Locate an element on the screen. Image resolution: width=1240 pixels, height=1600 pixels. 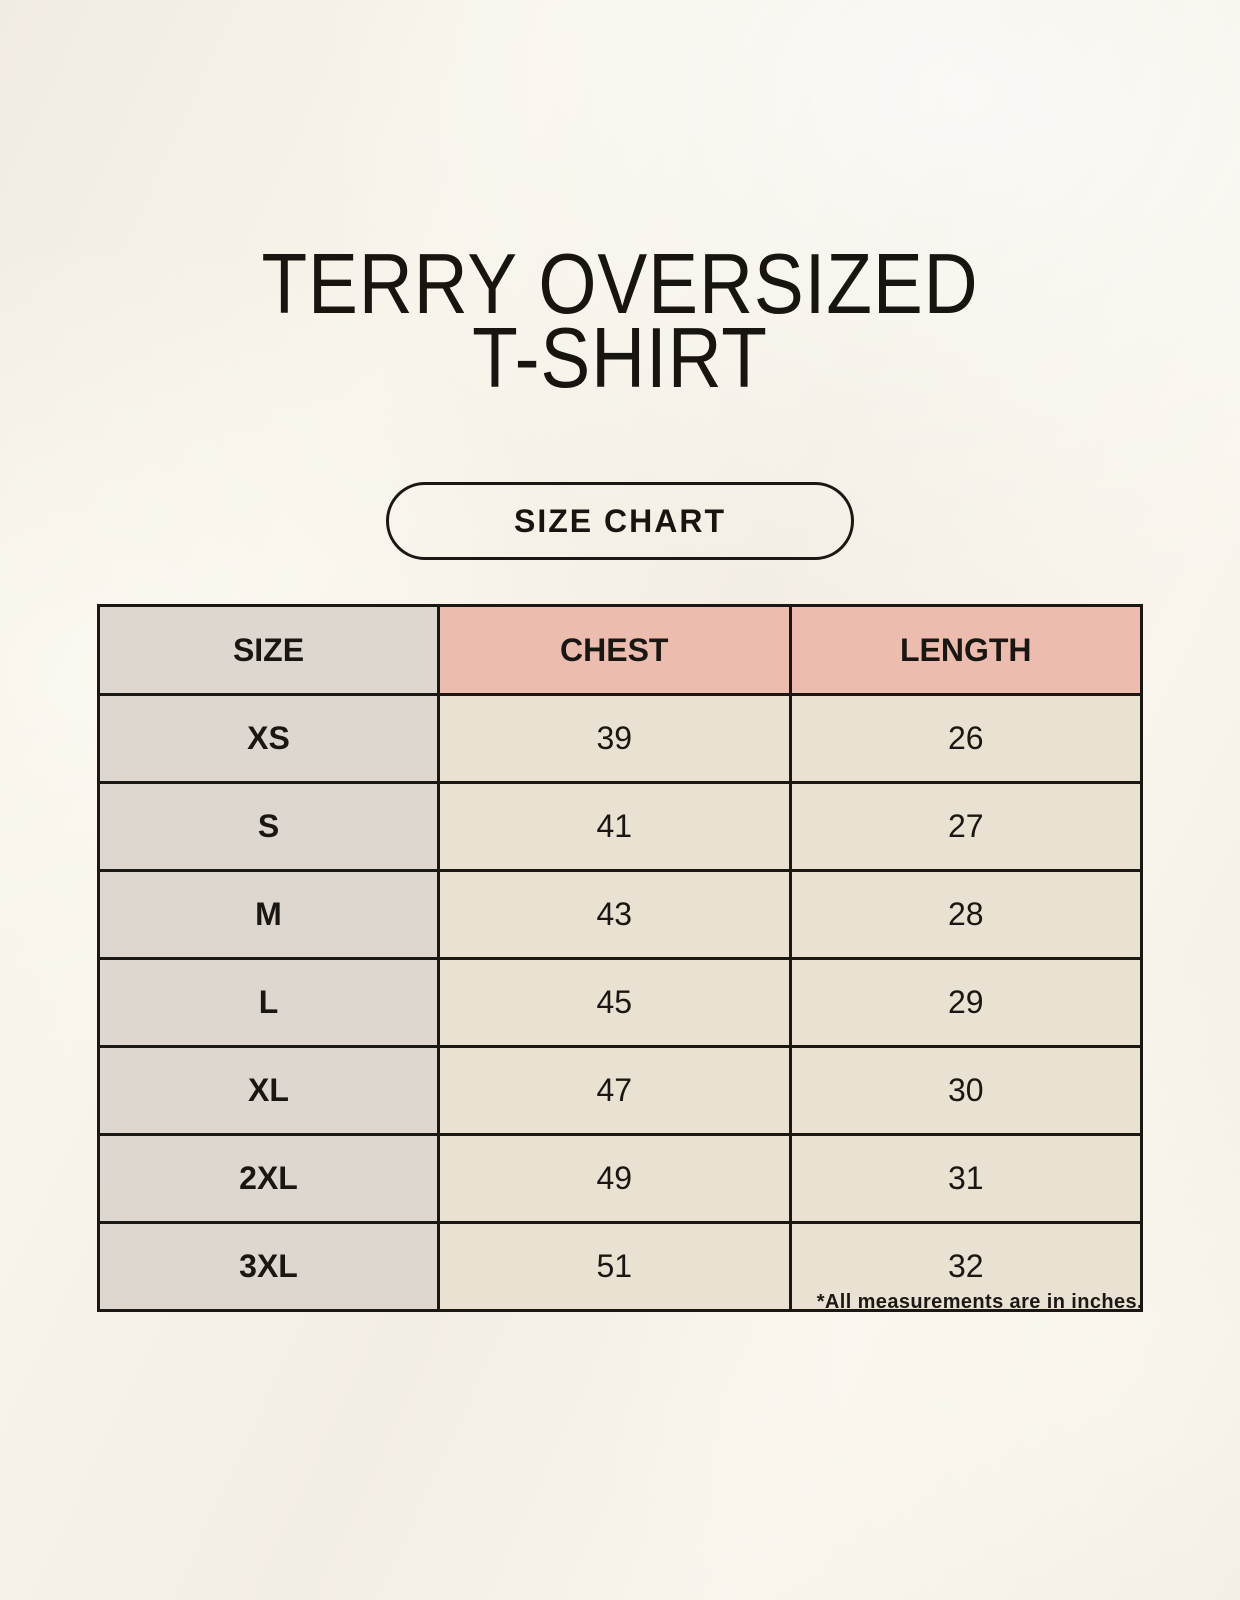
length-cell: 29 is located at coordinates (965, 1002).